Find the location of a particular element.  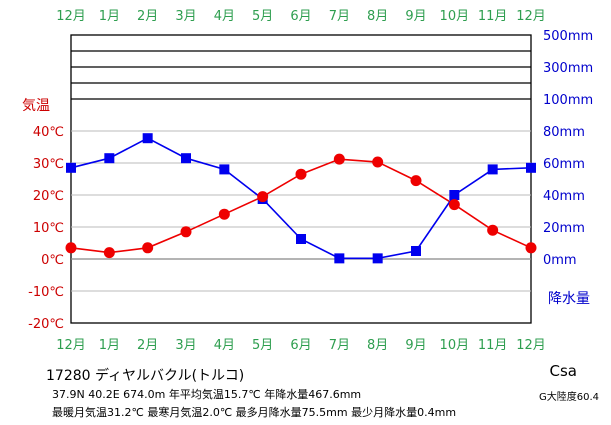

temperature-tick-label: 0℃ is located at coordinates (52, 260).